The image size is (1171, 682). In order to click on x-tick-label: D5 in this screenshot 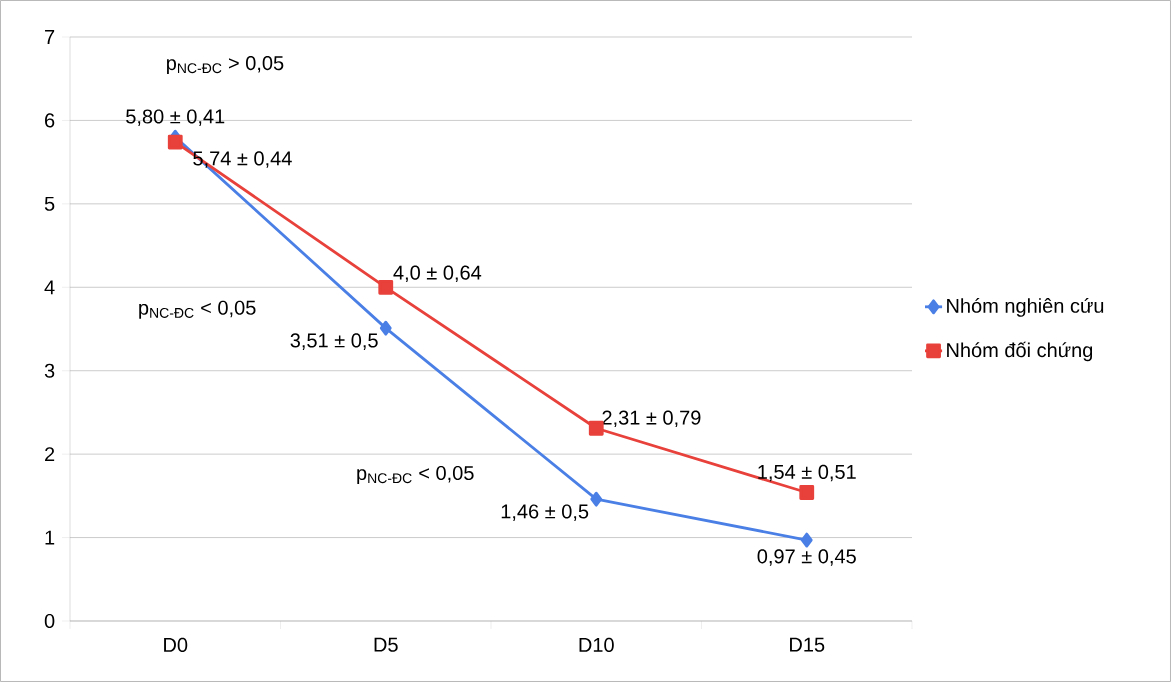, I will do `click(386, 644)`.